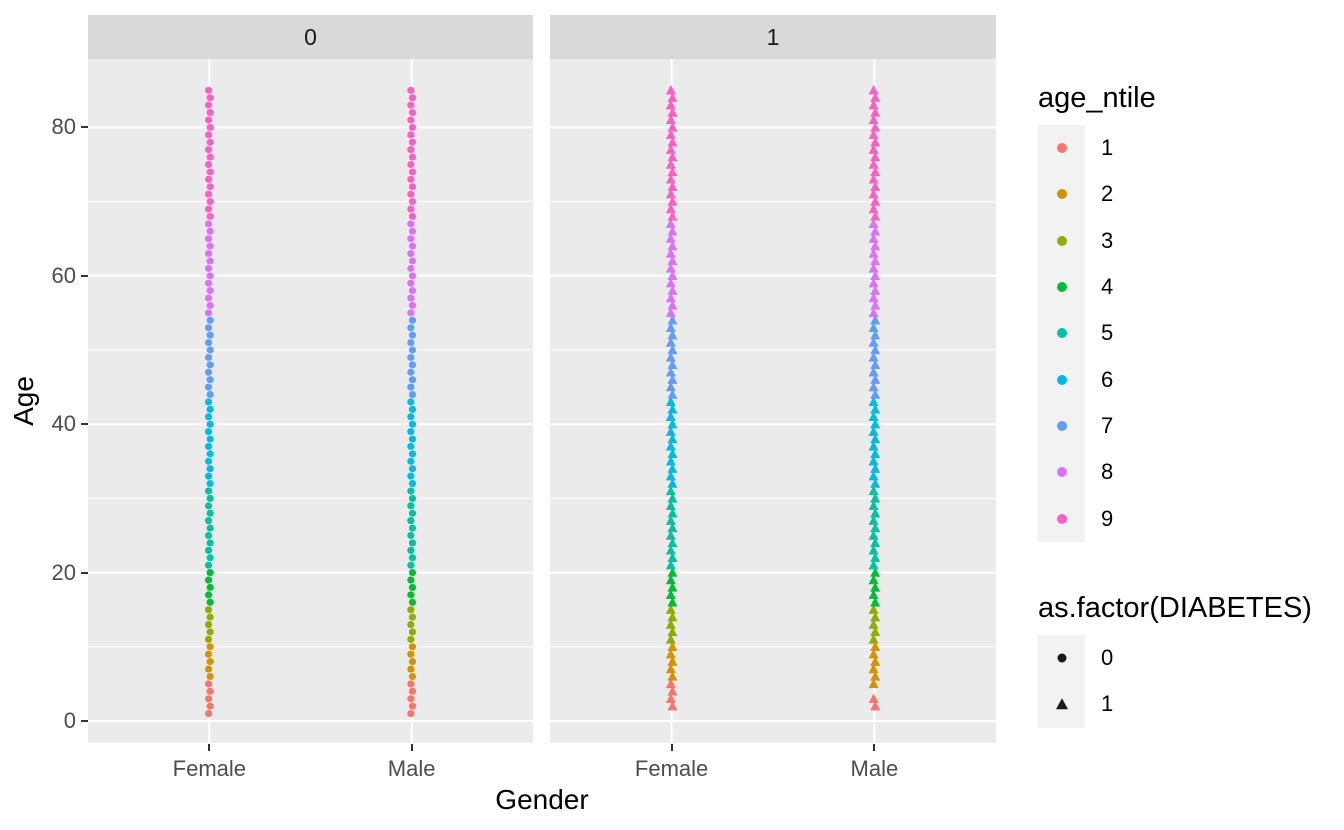 This screenshot has height=830, width=1344. What do you see at coordinates (1097, 98) in the screenshot?
I see `legend-age-ntile-title: age_ntile` at bounding box center [1097, 98].